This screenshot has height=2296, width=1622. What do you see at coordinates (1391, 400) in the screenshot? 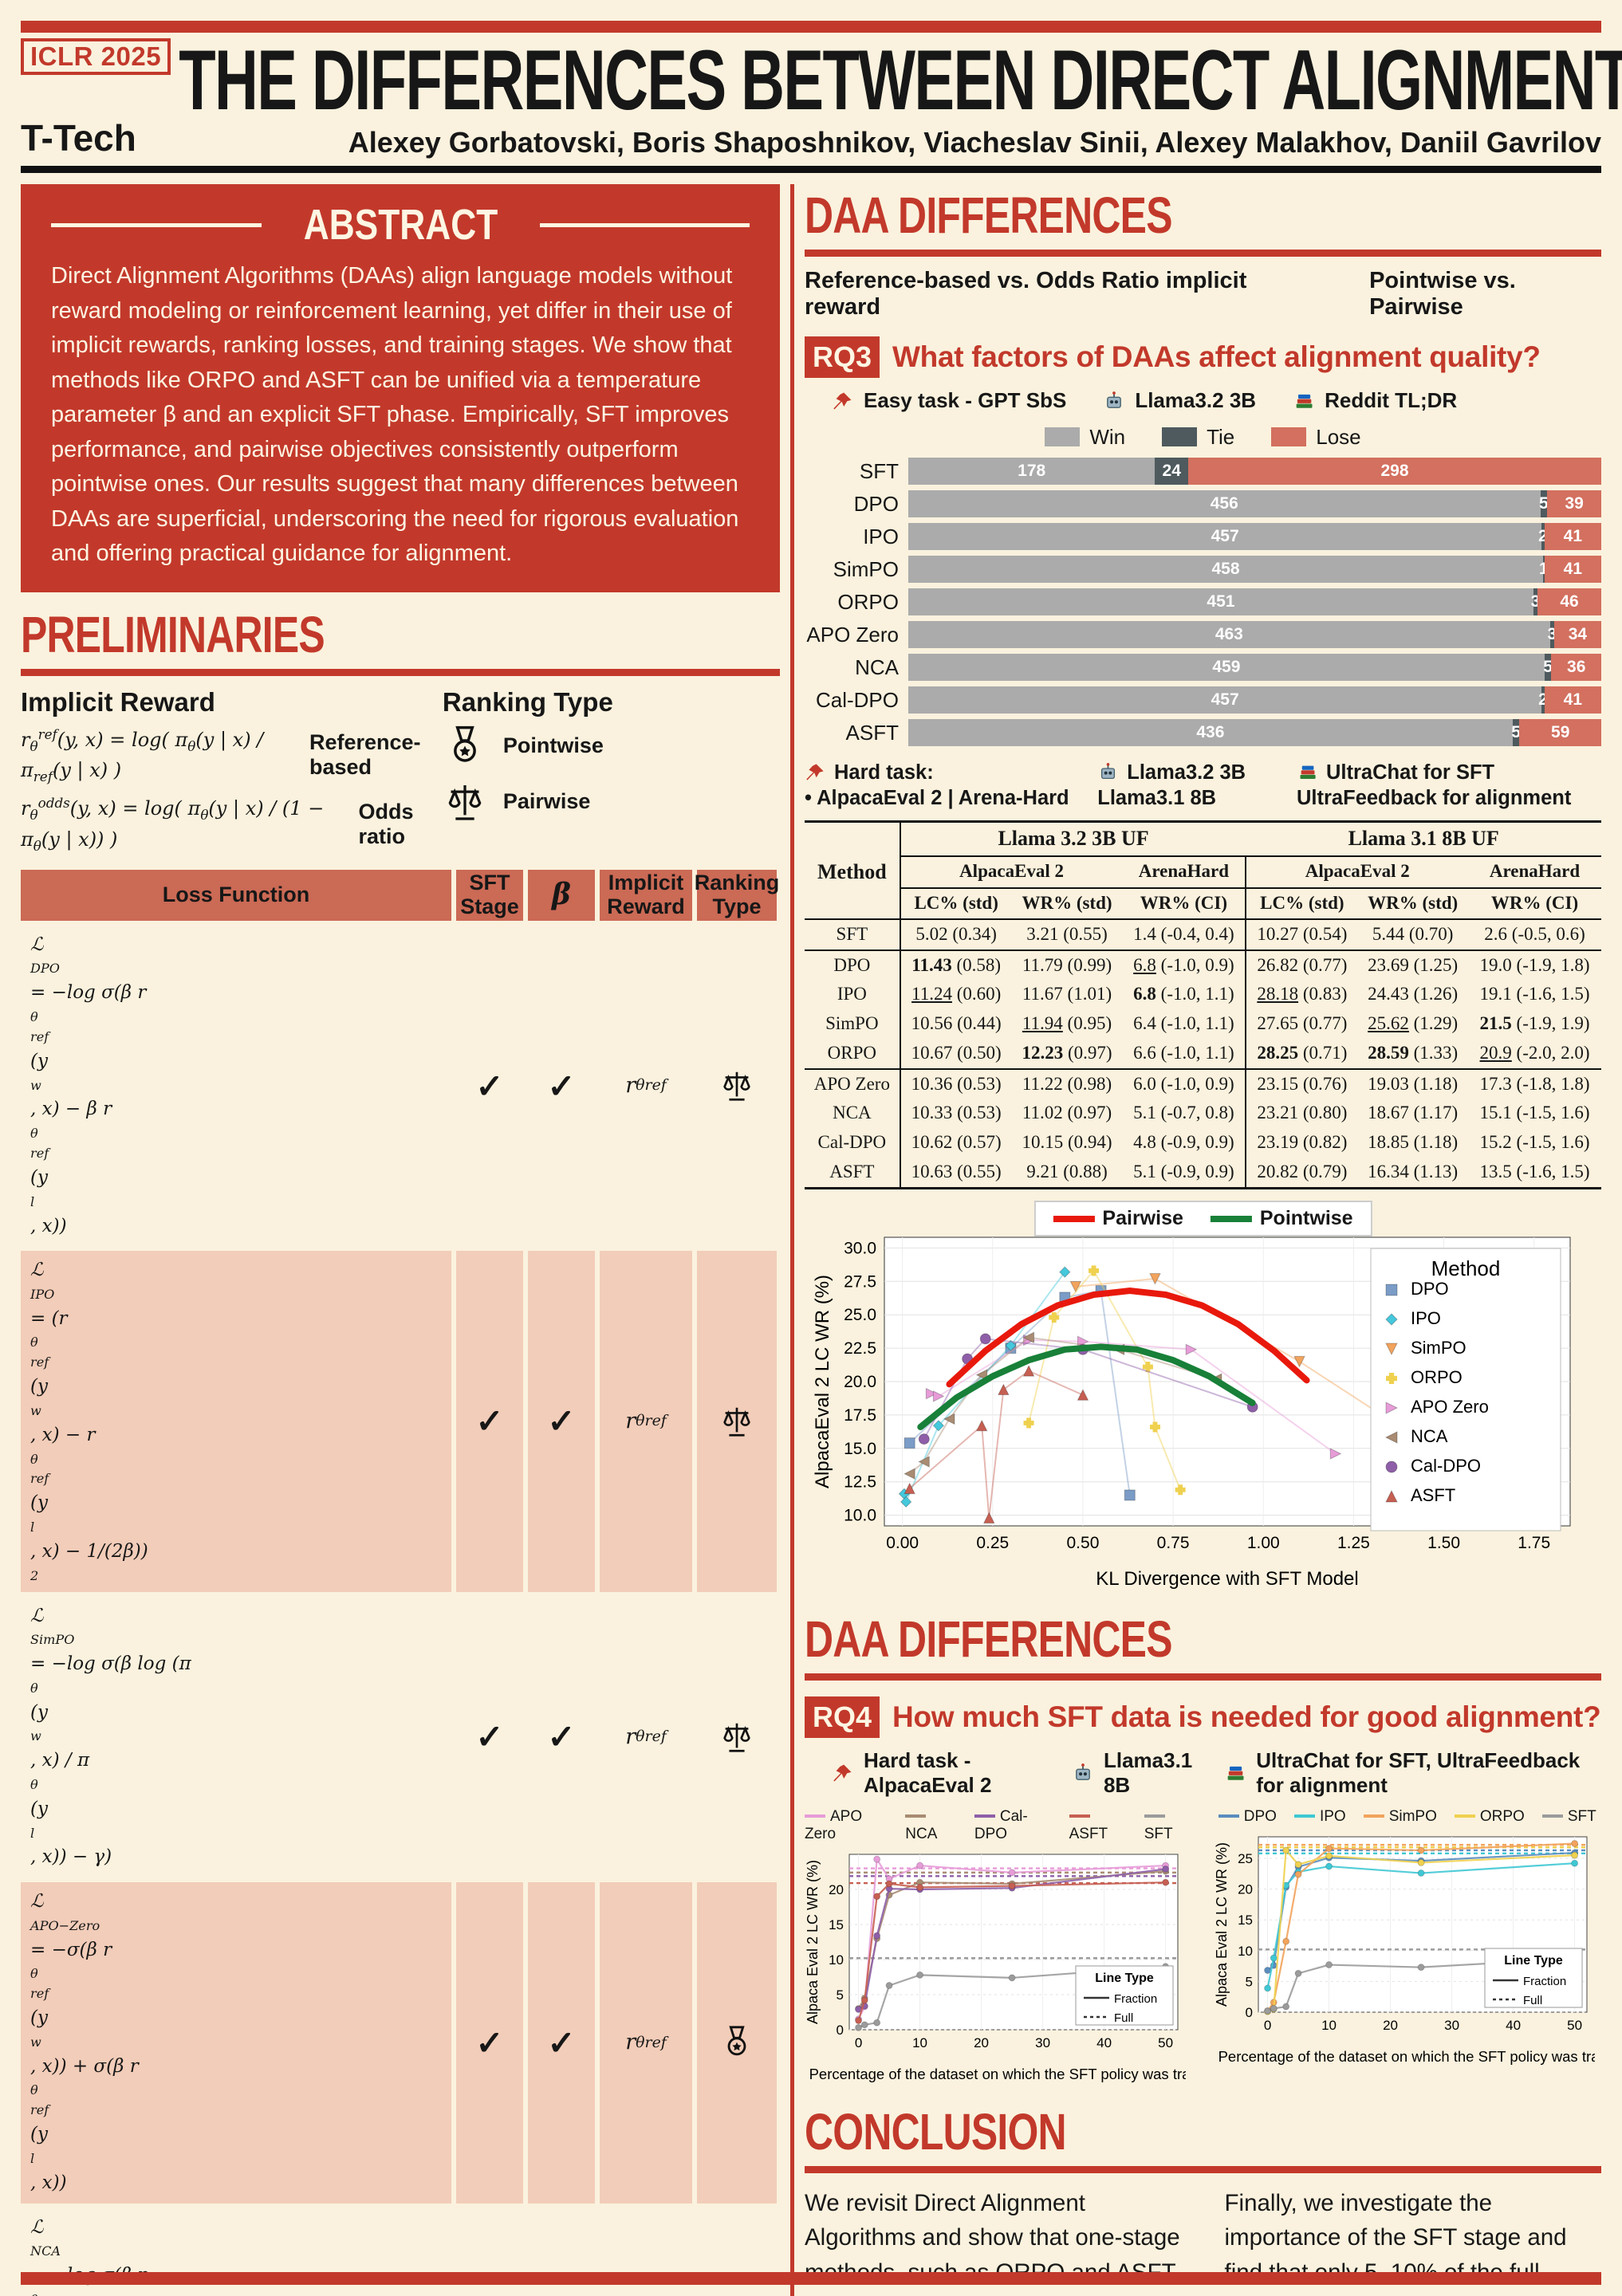
I see `tag-label: Reddit TL;DR` at bounding box center [1391, 400].